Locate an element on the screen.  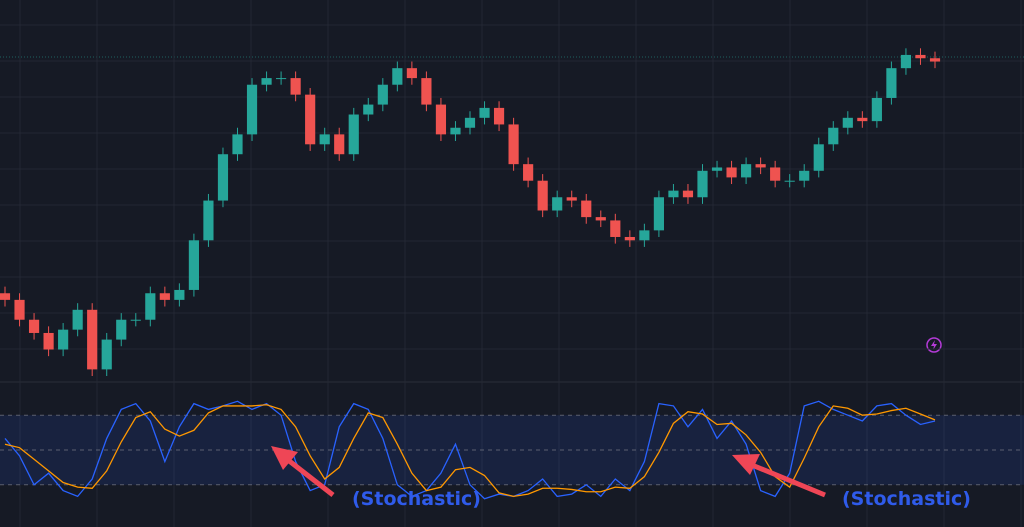
lightning-icon is located at coordinates (934, 345).